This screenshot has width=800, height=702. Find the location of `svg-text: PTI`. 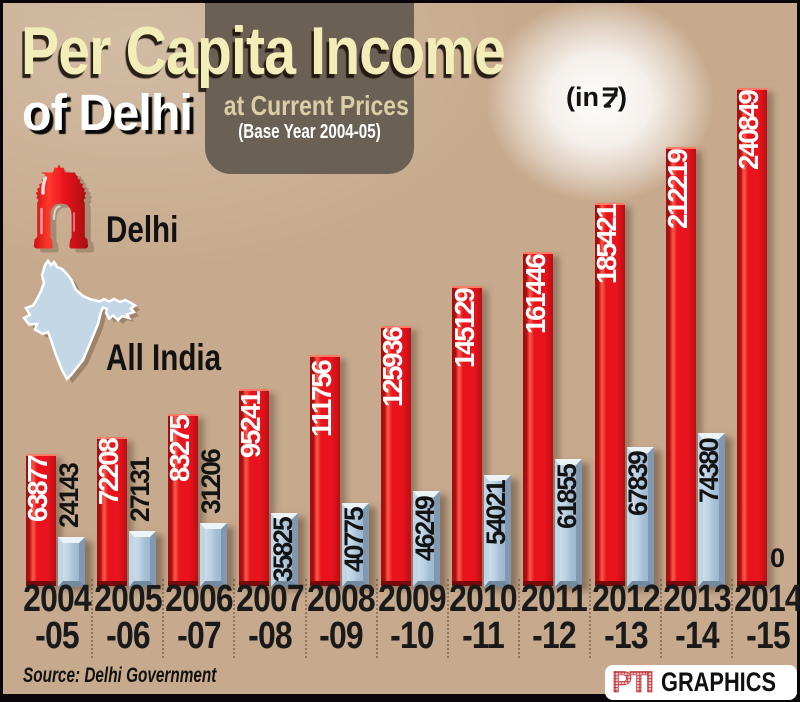

svg-text: PTI is located at coordinates (633, 682).